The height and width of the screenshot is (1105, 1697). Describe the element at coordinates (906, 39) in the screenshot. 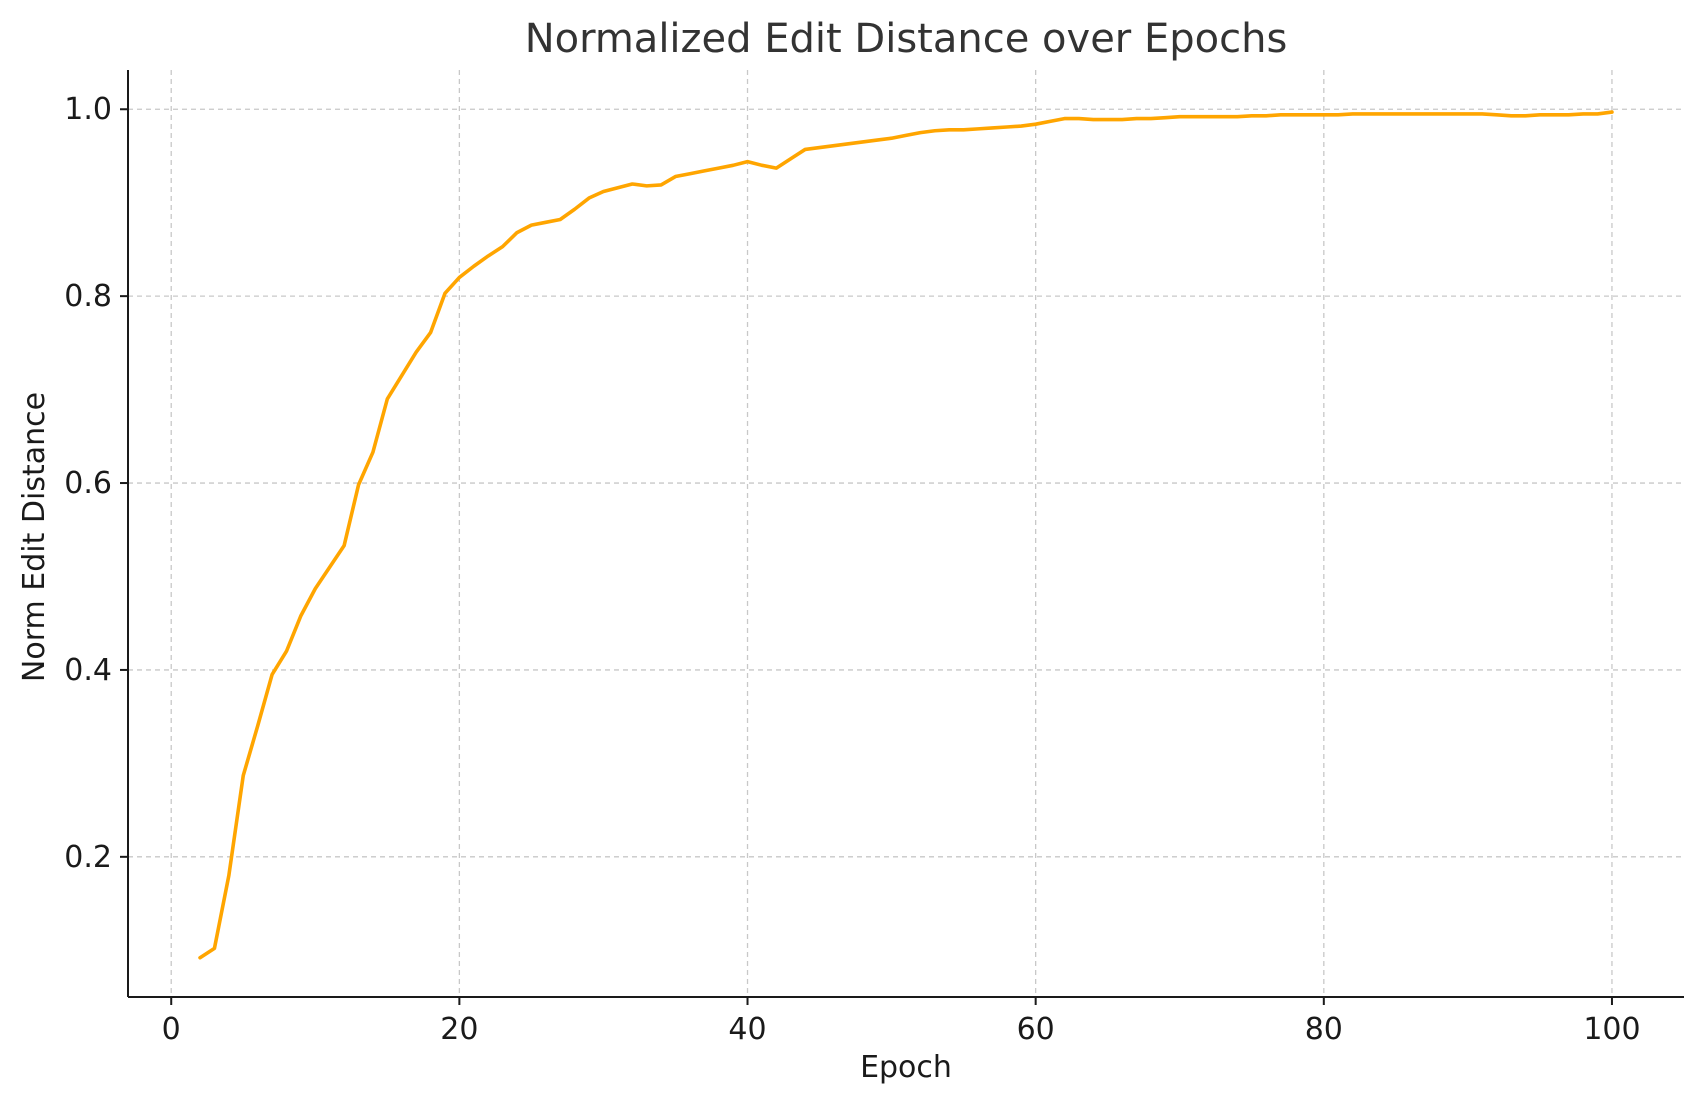

I see `chart-title: Normalized Edit Distance over Epochs` at that location.